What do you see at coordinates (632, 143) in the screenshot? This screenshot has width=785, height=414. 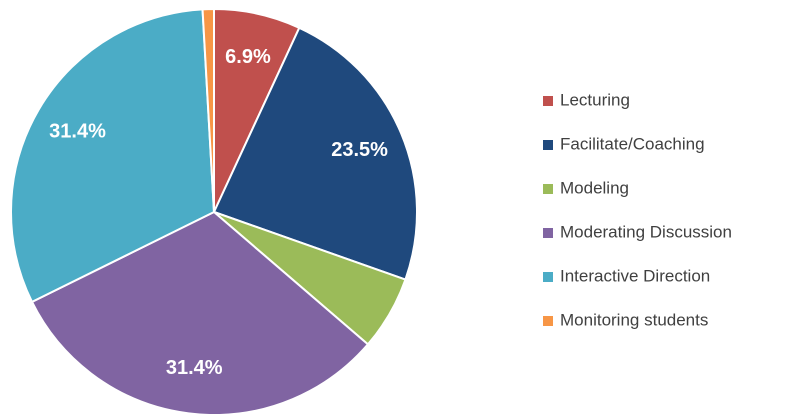 I see `legend-label: Facilitate/Coaching` at bounding box center [632, 143].